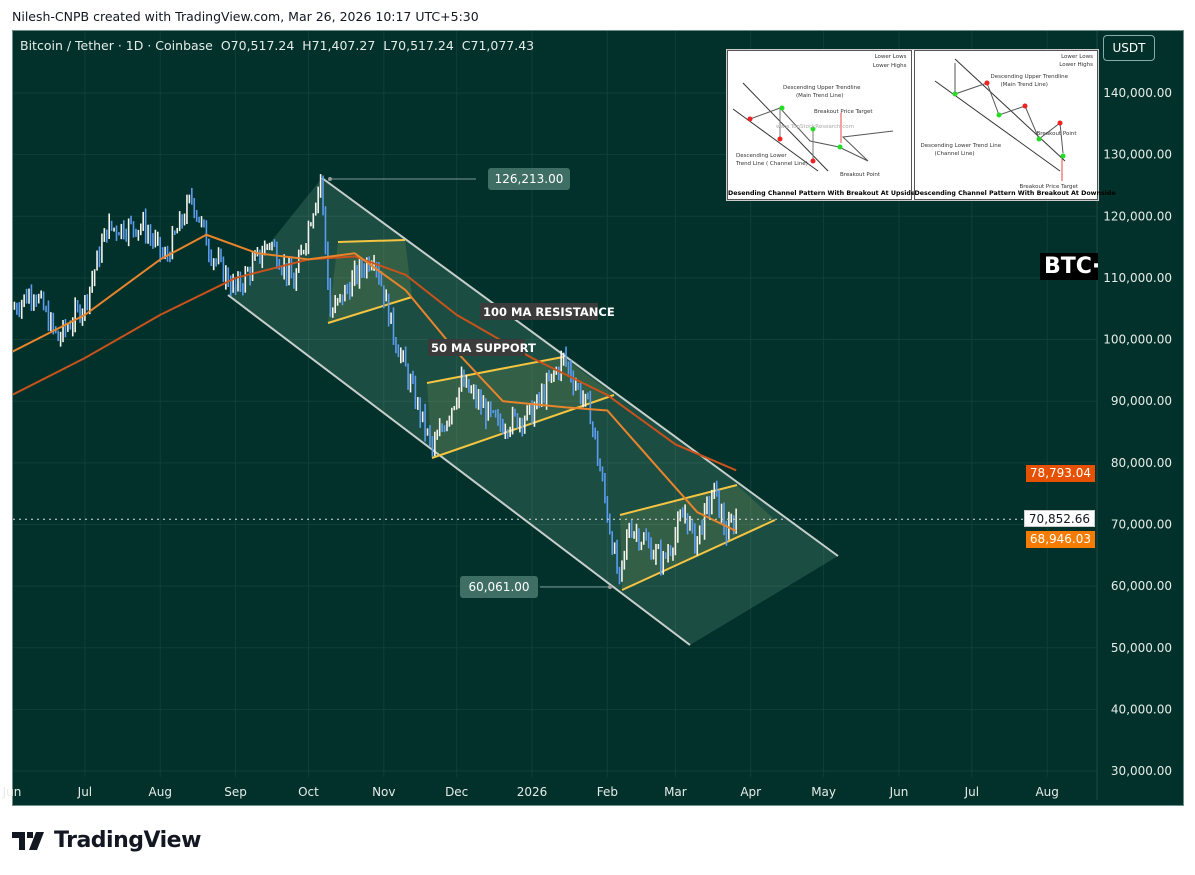 The image size is (1195, 875). Describe the element at coordinates (1137, 216) in the screenshot. I see `price-axis-label: 120,000.00` at that location.